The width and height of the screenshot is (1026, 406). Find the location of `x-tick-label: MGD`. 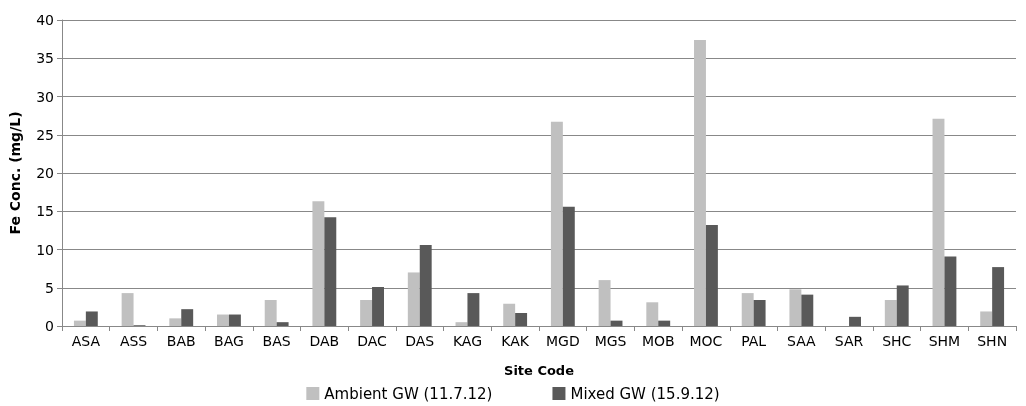

x-tick-label: MGD is located at coordinates (562, 341).